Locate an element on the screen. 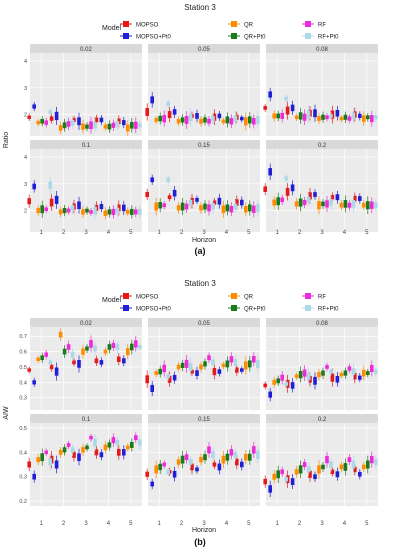 The height and width of the screenshot is (550, 400). y-tick-label-b: 0.7 is located at coordinates (23, 337).